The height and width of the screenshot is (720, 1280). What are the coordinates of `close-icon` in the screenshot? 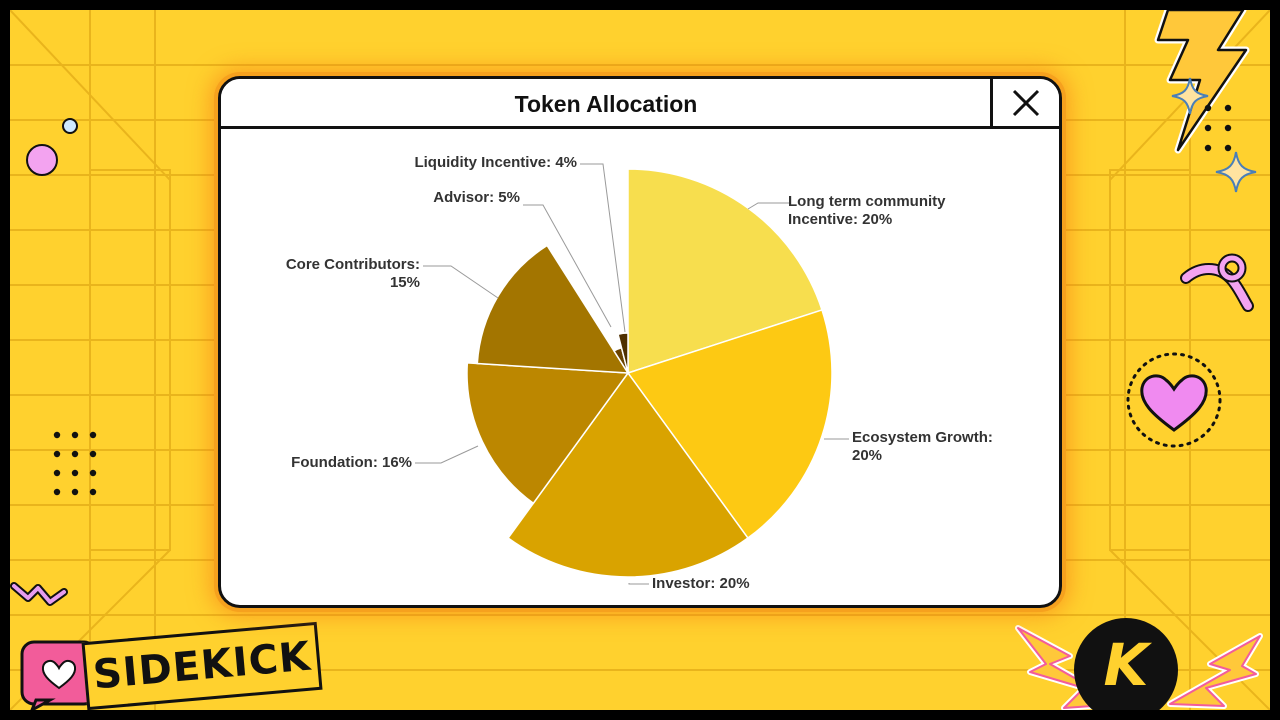 It's located at (1026, 102).